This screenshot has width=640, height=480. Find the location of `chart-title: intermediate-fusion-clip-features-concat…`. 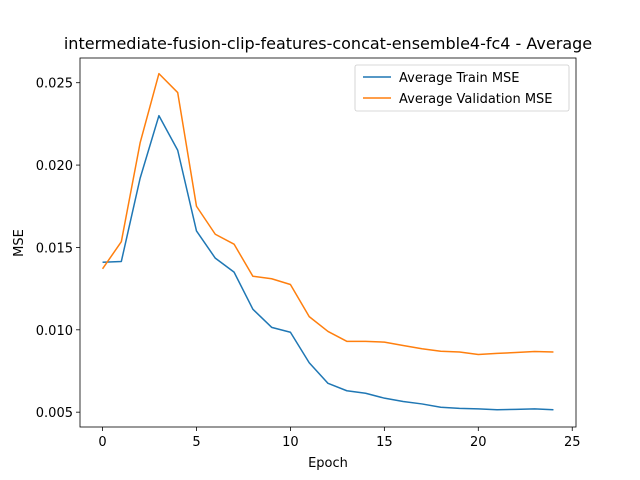

chart-title: intermediate-fusion-clip-features-concat… is located at coordinates (328, 43).